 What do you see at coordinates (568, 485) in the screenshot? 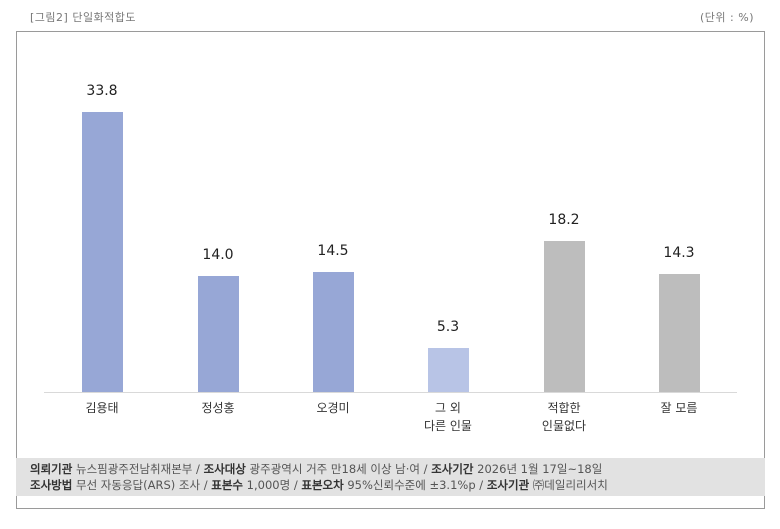
I see `footer-field-value: ㈜데일리리서치` at bounding box center [568, 485].